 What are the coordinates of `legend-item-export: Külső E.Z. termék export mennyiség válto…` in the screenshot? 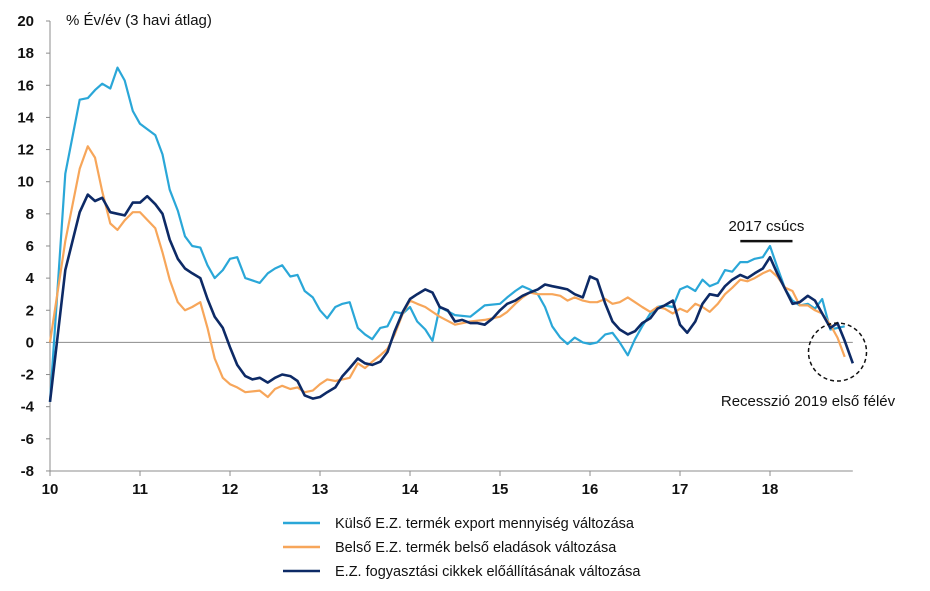 It's located at (459, 524).